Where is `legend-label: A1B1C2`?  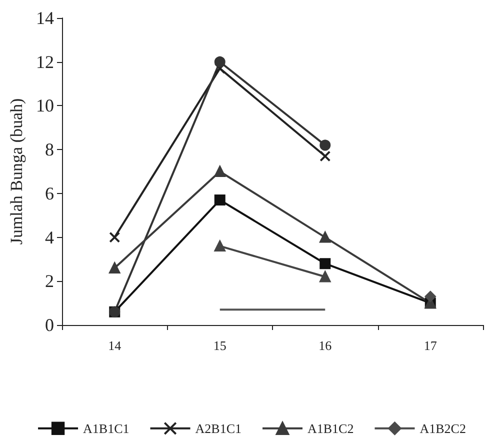 legend-label: A1B1C2 is located at coordinates (331, 428).